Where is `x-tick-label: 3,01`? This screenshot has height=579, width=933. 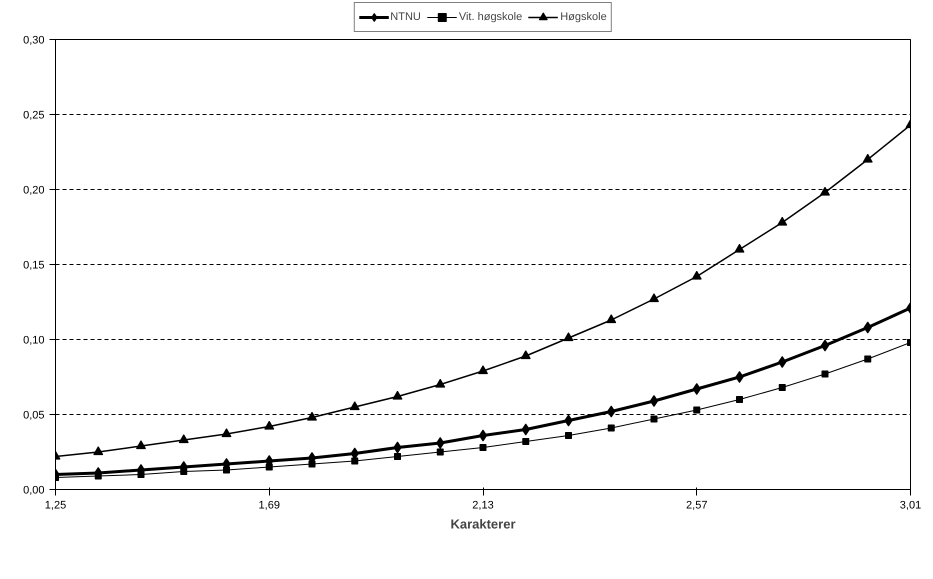
x-tick-label: 3,01 is located at coordinates (911, 506).